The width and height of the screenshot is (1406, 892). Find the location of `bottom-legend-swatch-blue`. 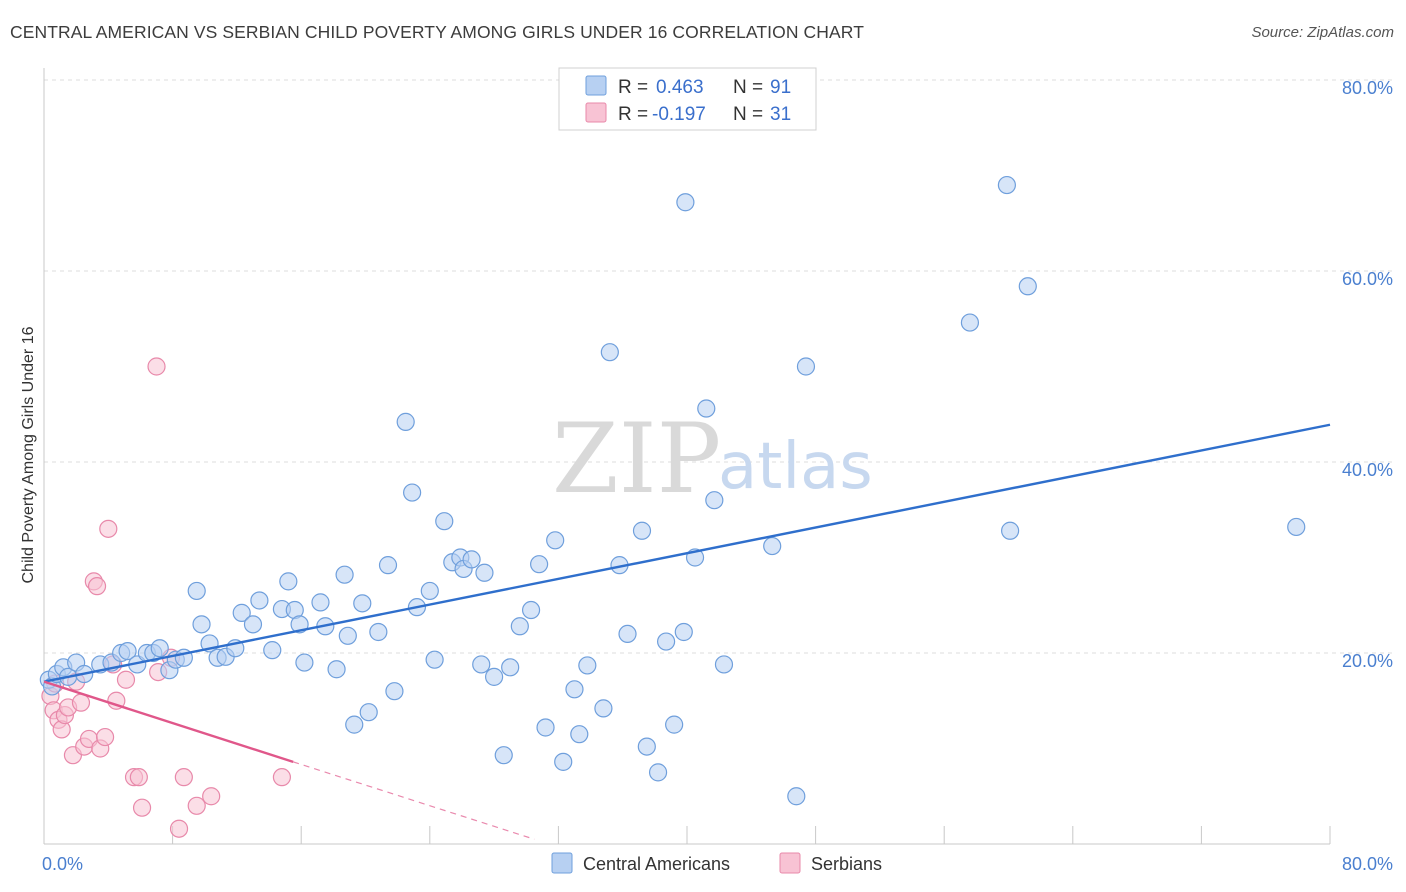

bottom-legend-swatch-blue is located at coordinates (562, 863).